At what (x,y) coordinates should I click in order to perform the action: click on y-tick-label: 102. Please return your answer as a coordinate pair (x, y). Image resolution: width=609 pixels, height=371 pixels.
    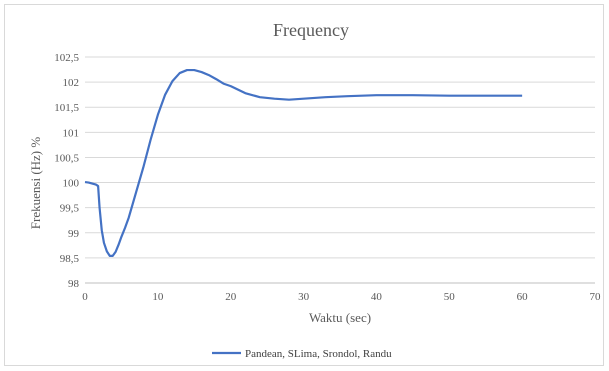
    Looking at the image, I should click on (71, 83).